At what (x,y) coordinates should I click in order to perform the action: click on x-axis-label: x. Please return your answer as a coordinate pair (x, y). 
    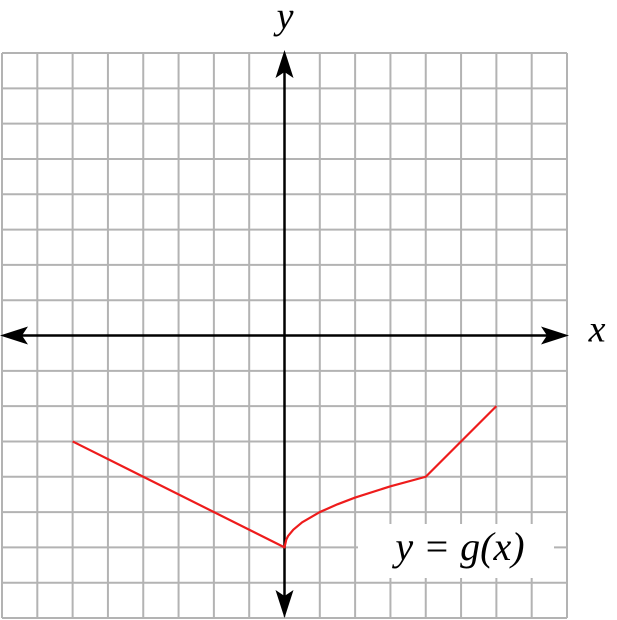
    Looking at the image, I should click on (597, 330).